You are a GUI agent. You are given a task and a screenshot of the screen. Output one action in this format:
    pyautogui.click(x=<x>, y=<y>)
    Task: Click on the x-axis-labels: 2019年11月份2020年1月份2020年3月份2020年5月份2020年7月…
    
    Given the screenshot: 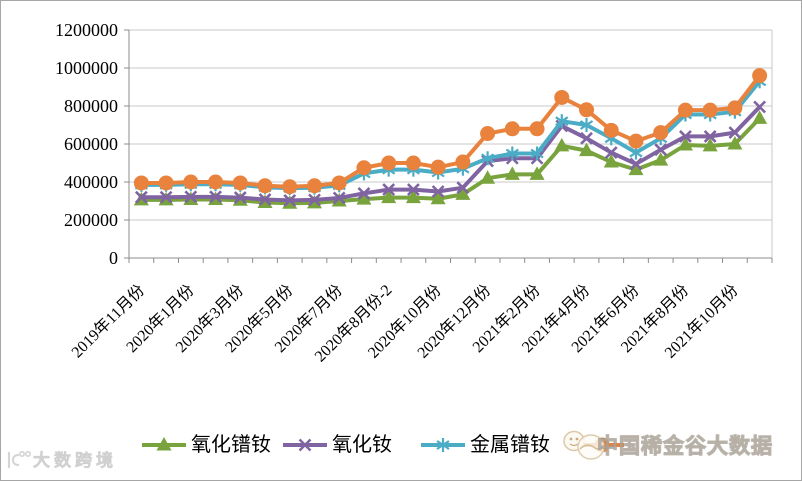 What is the action you would take?
    pyautogui.click(x=405, y=323)
    